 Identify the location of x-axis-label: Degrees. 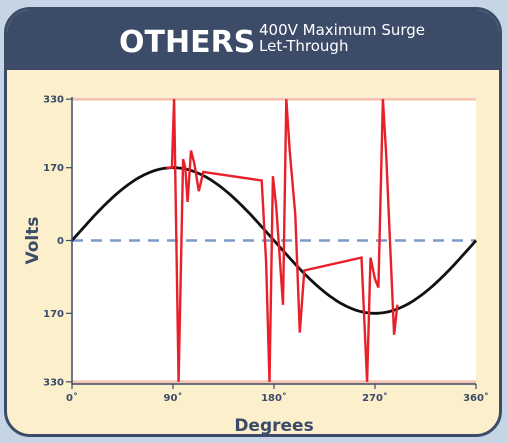
(273, 426).